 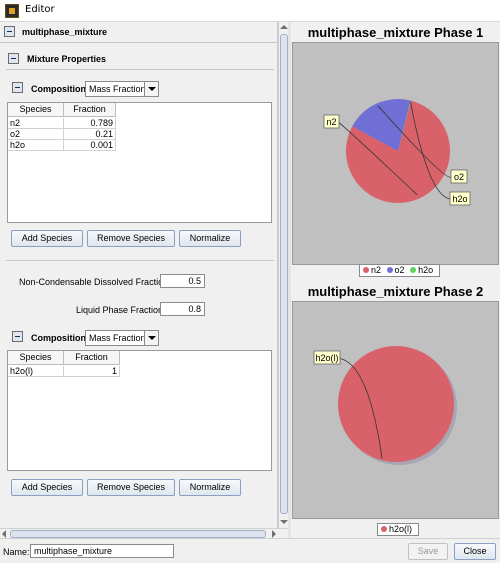 I want to click on pie-label: n2, so click(x=331, y=121).